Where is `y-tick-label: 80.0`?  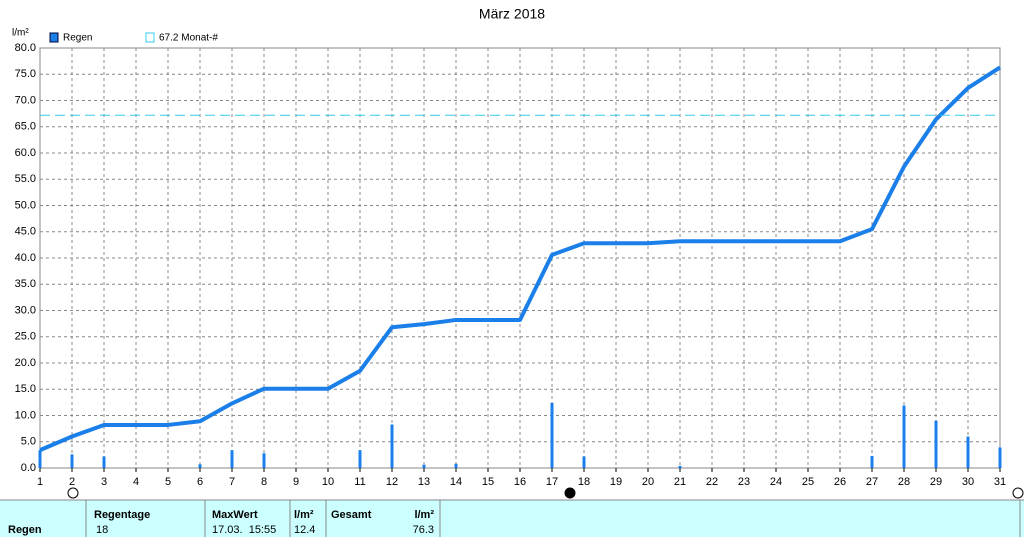 y-tick-label: 80.0 is located at coordinates (25, 48).